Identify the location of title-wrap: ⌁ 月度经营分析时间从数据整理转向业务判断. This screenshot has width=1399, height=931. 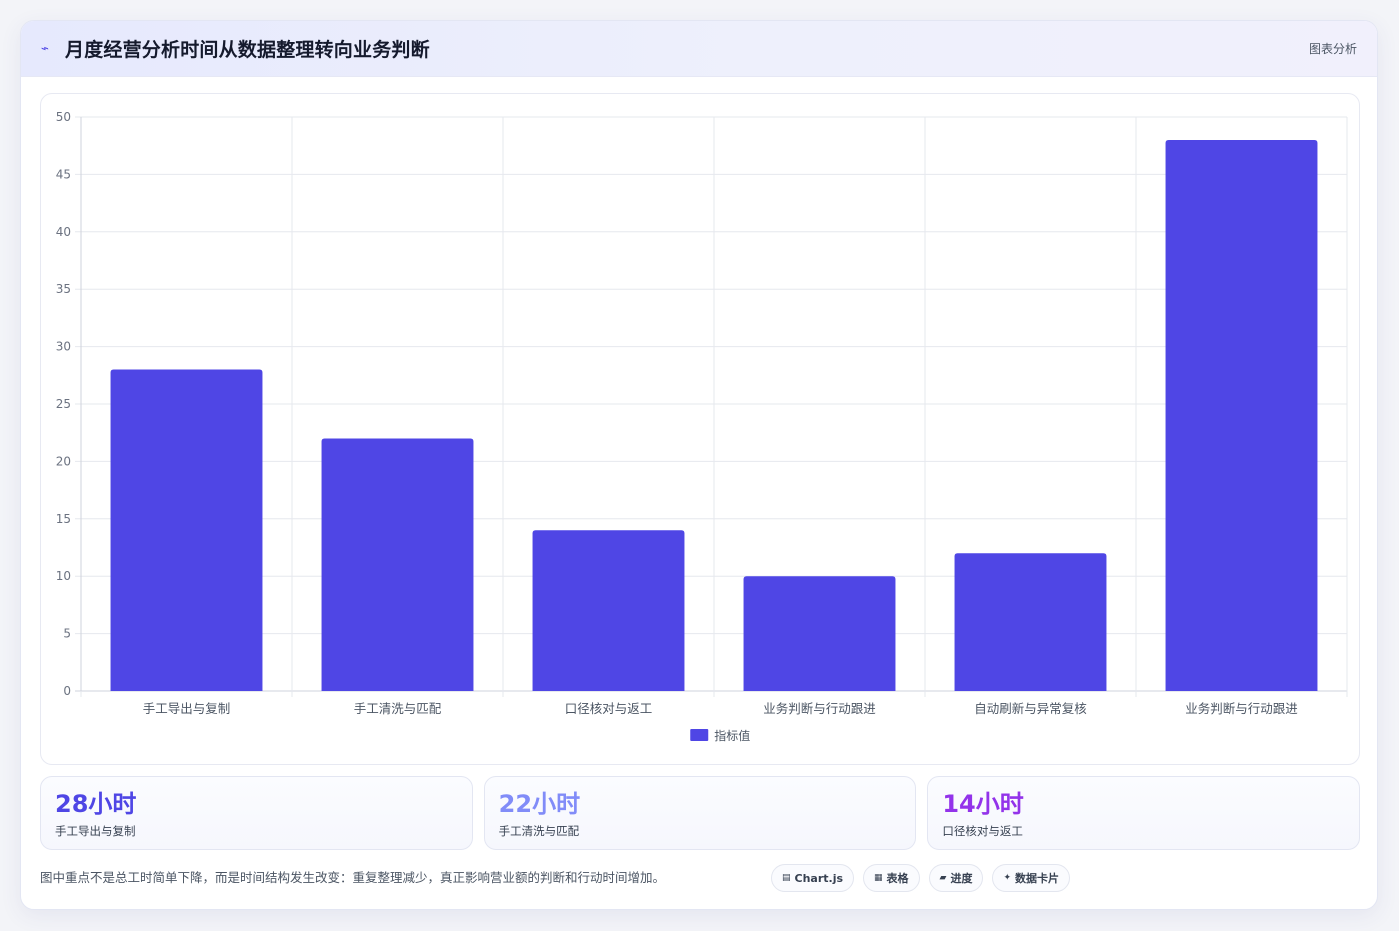
(234, 48).